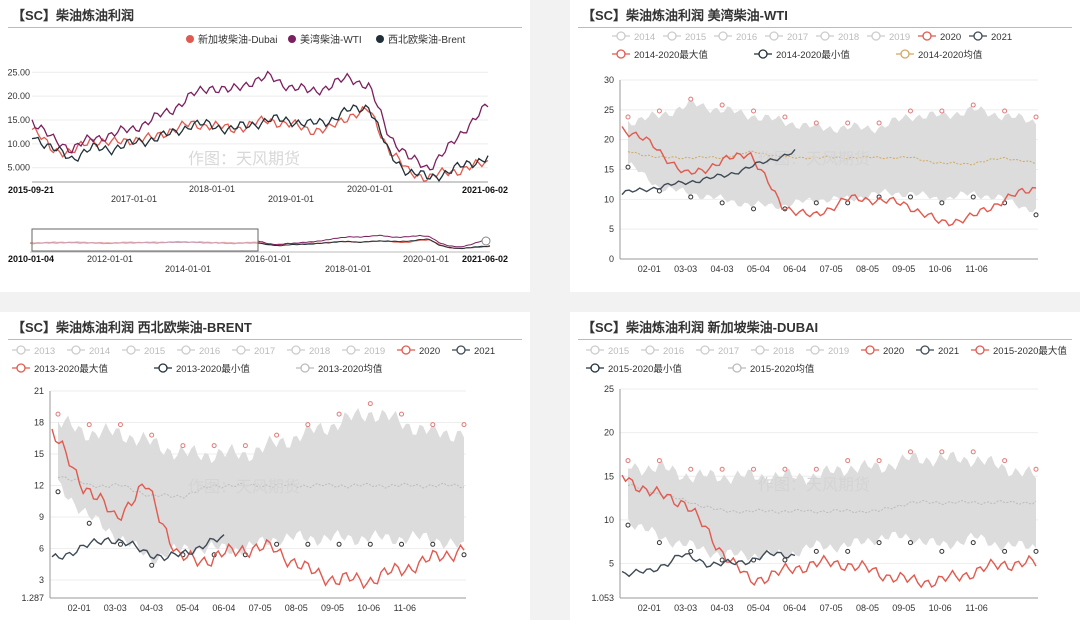 Image resolution: width=1080 pixels, height=620 pixels. What do you see at coordinates (71, 369) in the screenshot?
I see `legend-label: 2013-2020最大值` at bounding box center [71, 369].